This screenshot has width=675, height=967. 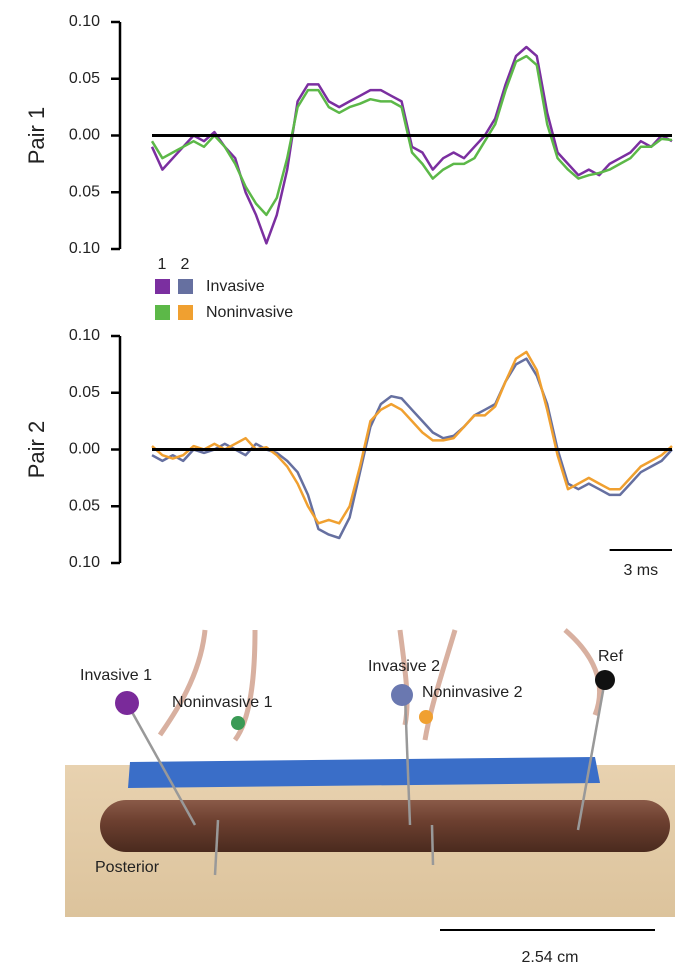 What do you see at coordinates (472, 692) in the screenshot?
I see `photo-label: Noninvasive 2` at bounding box center [472, 692].